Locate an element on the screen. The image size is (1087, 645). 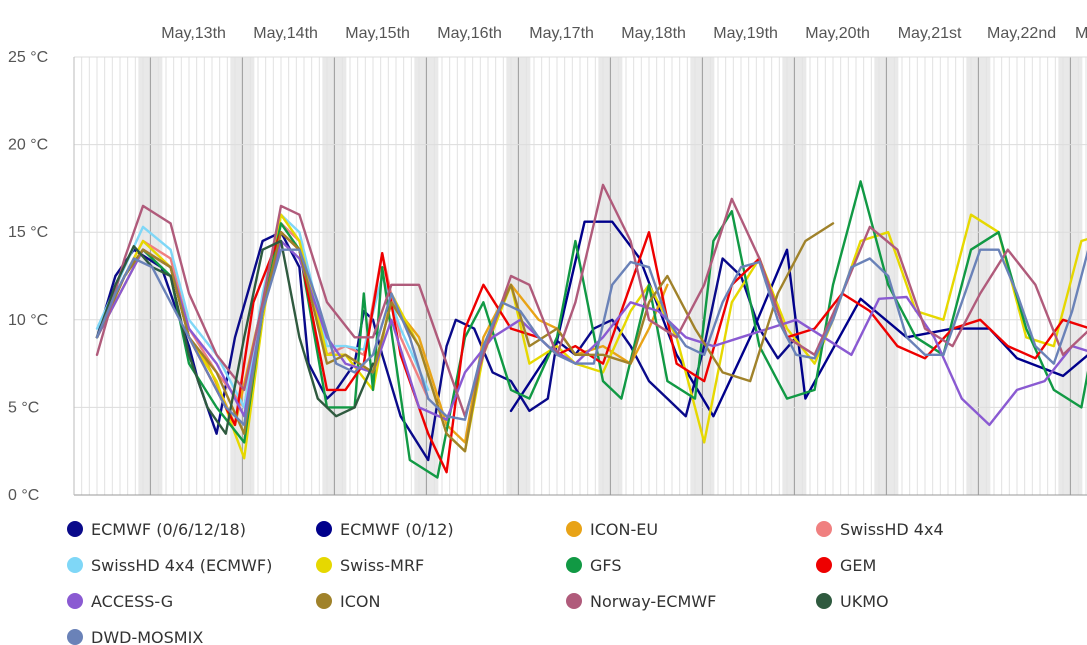
legend-label-ecmwf-0-12: ECMWF (0/12) is located at coordinates (397, 529).